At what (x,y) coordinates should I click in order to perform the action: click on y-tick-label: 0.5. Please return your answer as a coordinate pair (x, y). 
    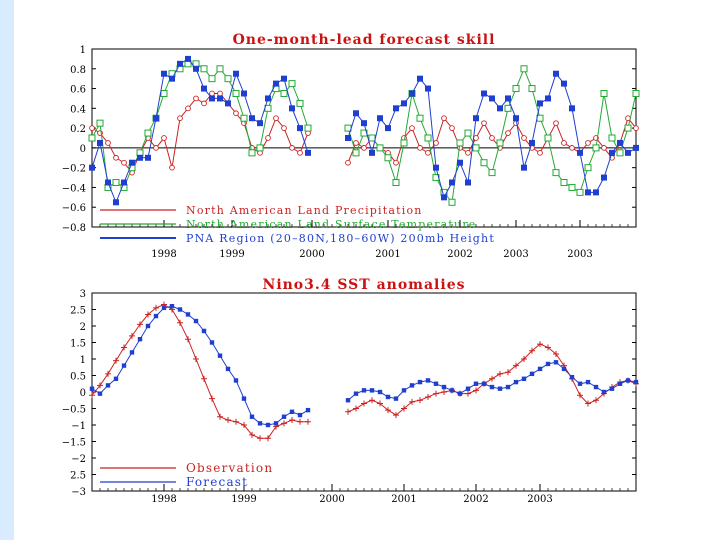
    Looking at the image, I should click on (78, 377).